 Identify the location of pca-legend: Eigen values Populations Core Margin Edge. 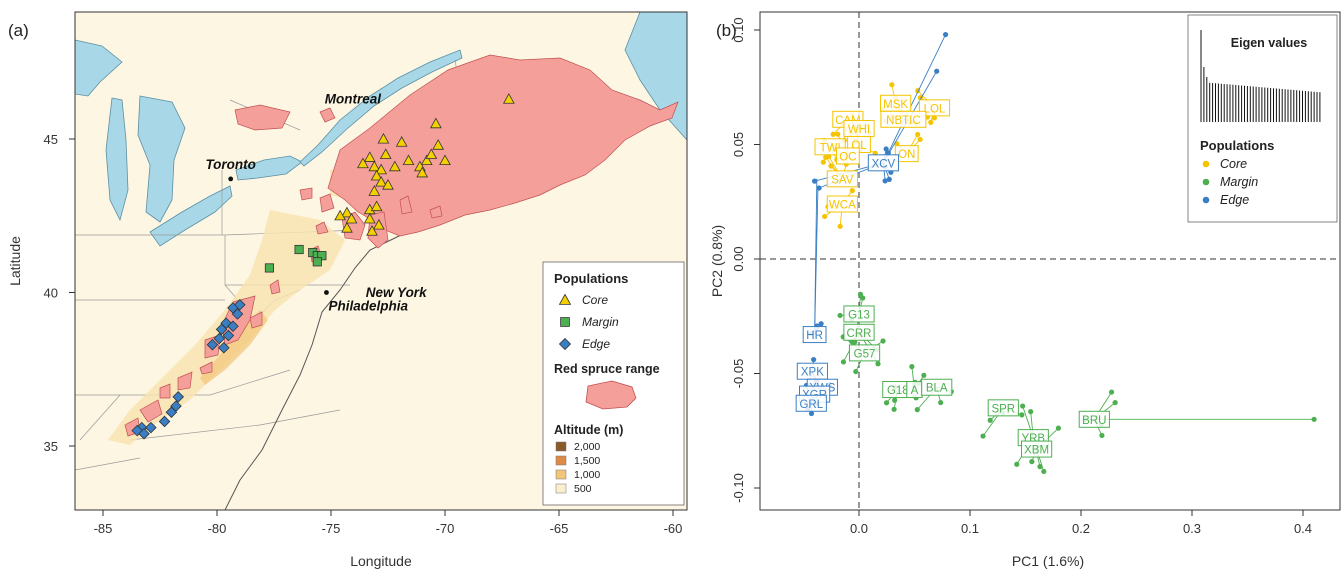
(1262, 118).